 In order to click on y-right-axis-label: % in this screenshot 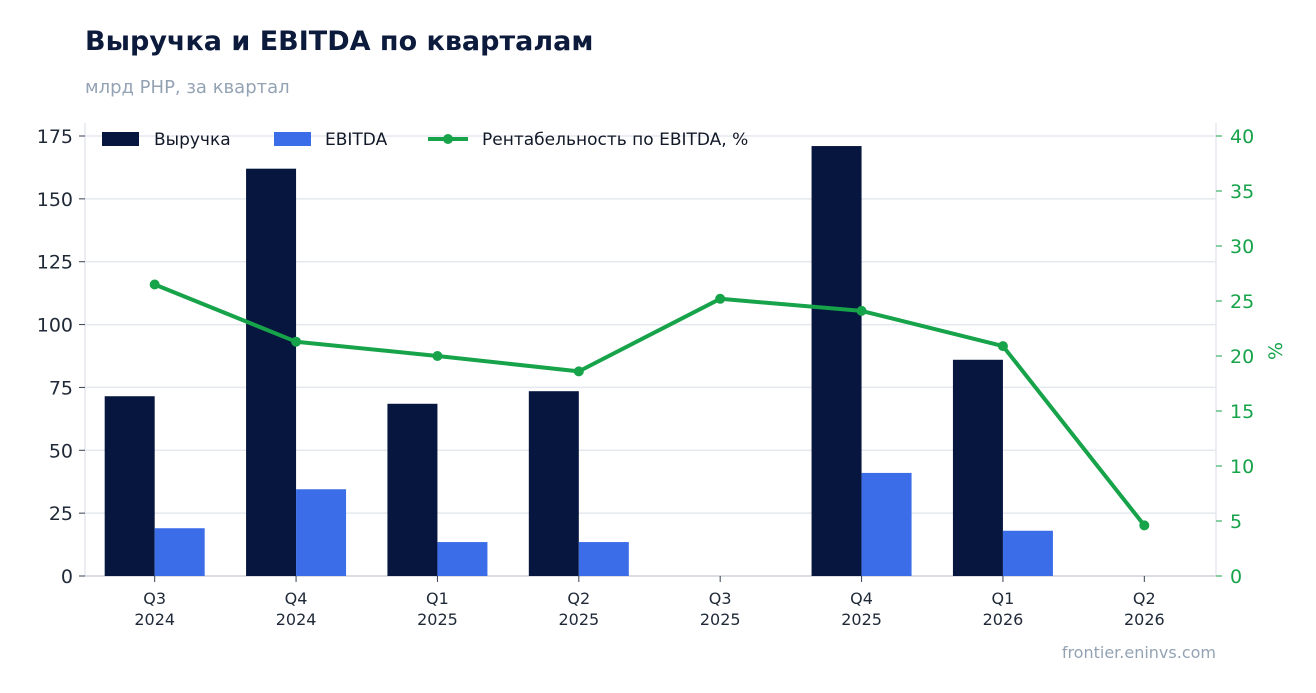, I will do `click(1276, 351)`.